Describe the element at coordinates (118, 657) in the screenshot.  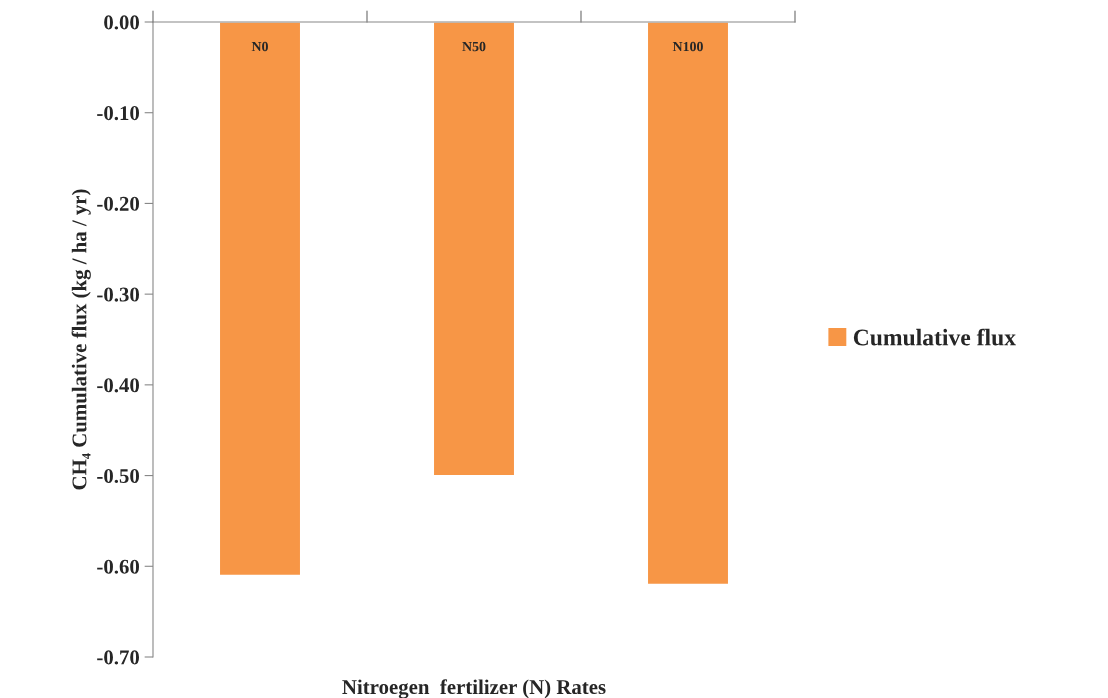
I see `y-tick-label: -0.70` at that location.